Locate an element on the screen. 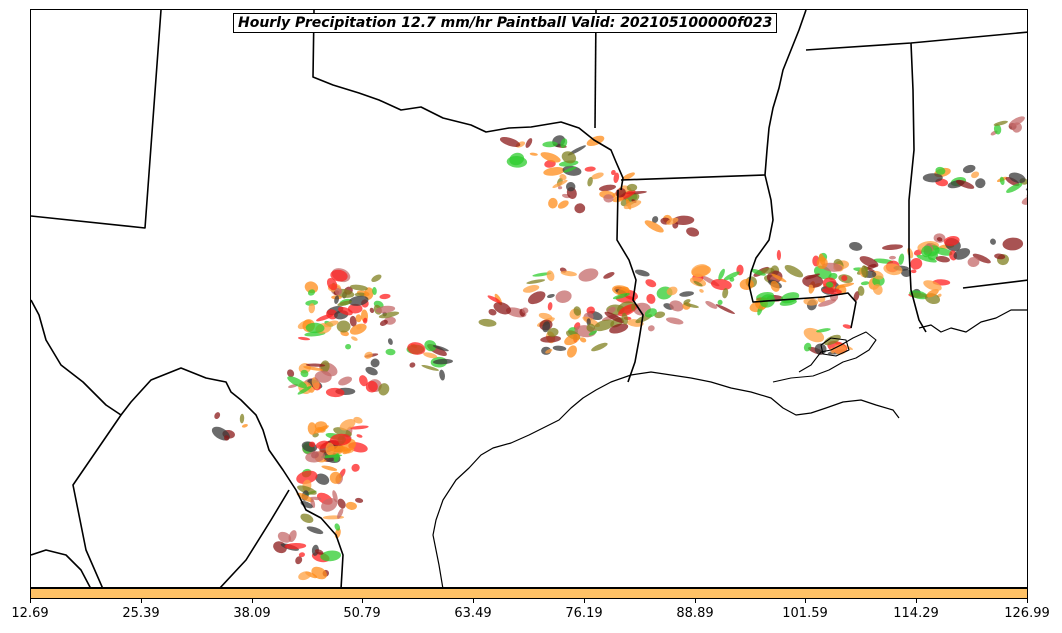 The image size is (1062, 633). state-border-north-top is located at coordinates (916, 41).